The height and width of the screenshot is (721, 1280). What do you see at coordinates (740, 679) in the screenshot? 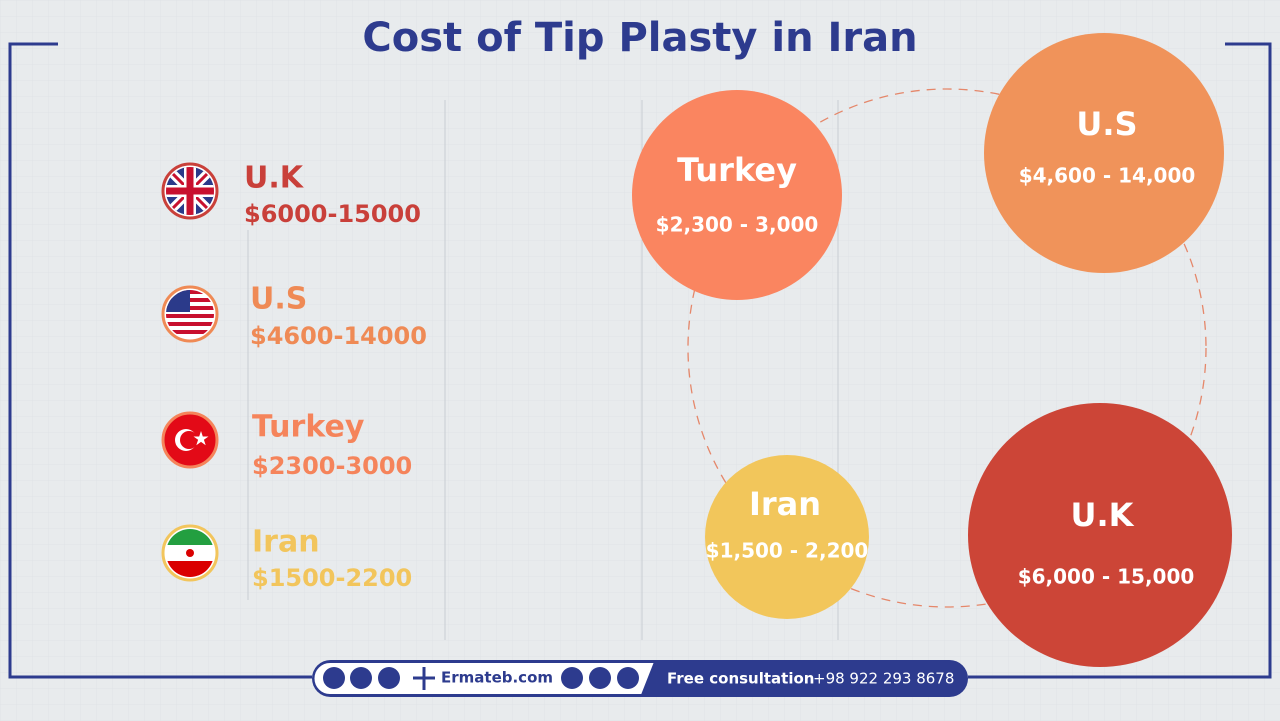
I see `consultation: Free consultation` at bounding box center [740, 679].